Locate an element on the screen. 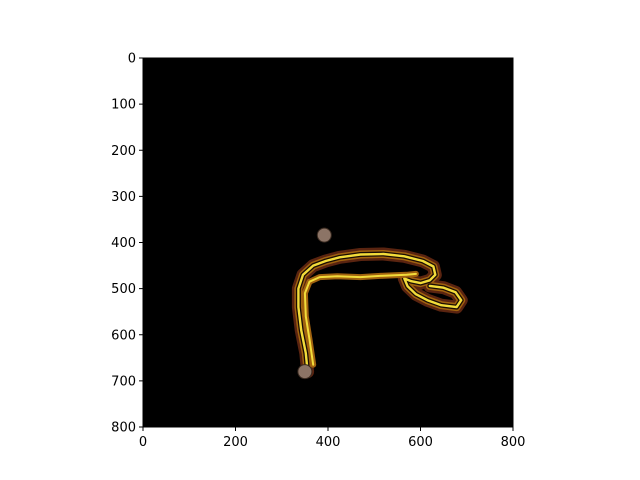  x-tick-label: 400 is located at coordinates (328, 442).